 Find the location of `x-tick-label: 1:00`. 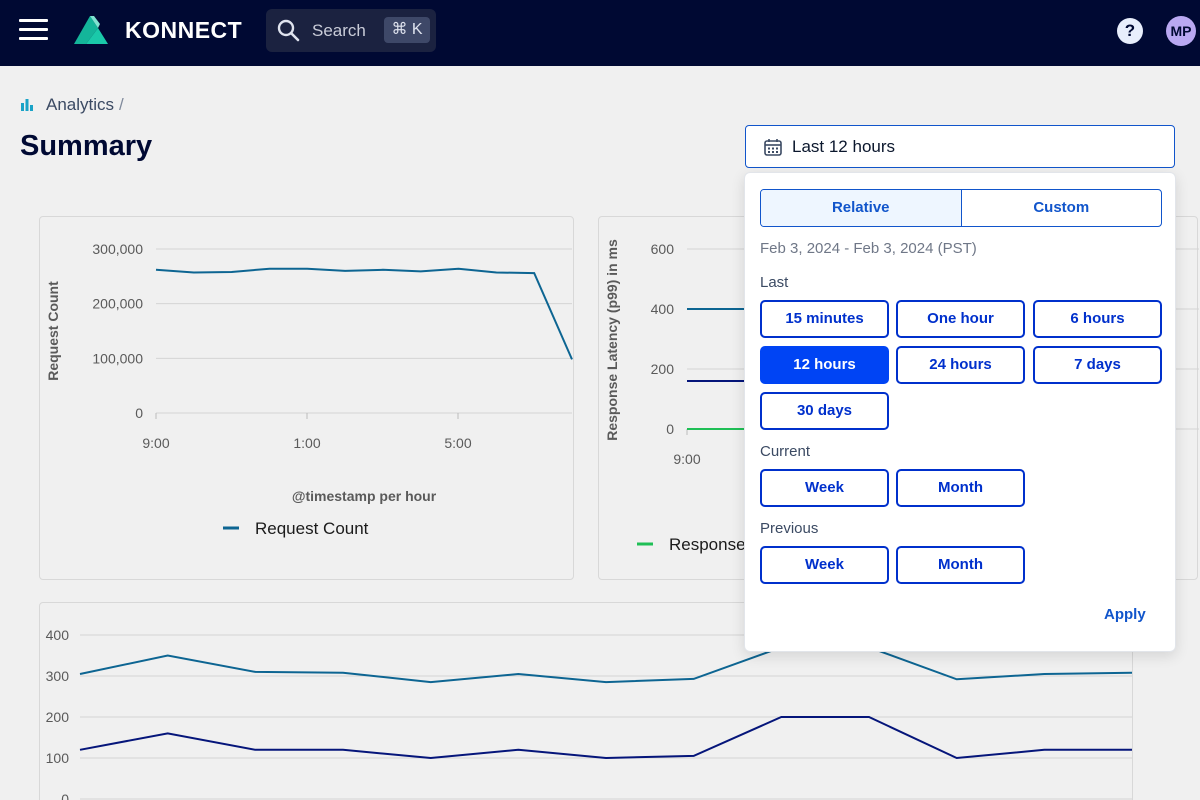

x-tick-label: 1:00 is located at coordinates (306, 443).